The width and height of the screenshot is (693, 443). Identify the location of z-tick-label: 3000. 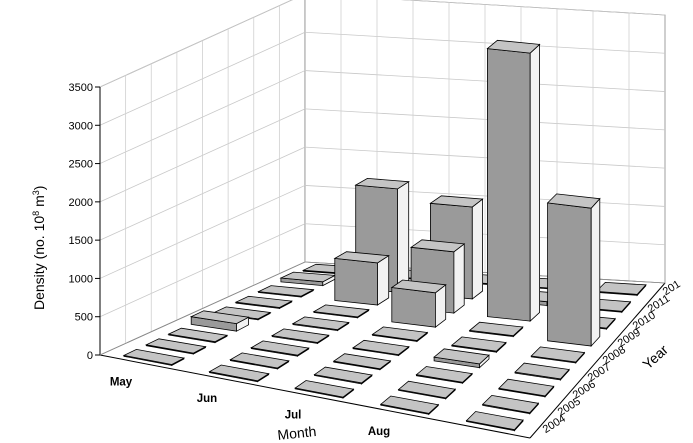
(81, 126).